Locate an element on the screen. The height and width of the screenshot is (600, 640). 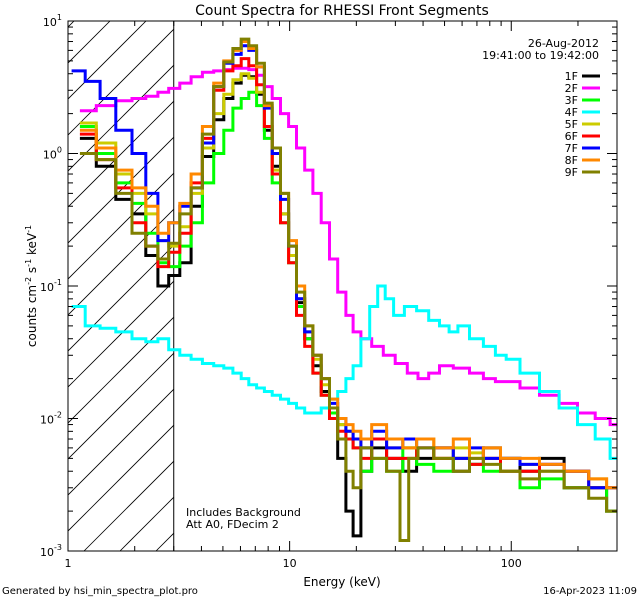
x-axis-label: Energy (keV) is located at coordinates (341, 582).